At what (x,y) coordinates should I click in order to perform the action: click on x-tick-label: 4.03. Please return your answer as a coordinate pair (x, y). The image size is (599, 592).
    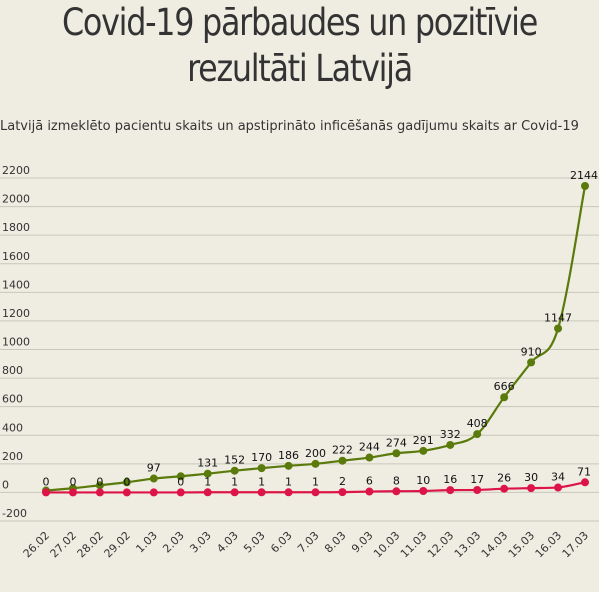
    Looking at the image, I should click on (227, 542).